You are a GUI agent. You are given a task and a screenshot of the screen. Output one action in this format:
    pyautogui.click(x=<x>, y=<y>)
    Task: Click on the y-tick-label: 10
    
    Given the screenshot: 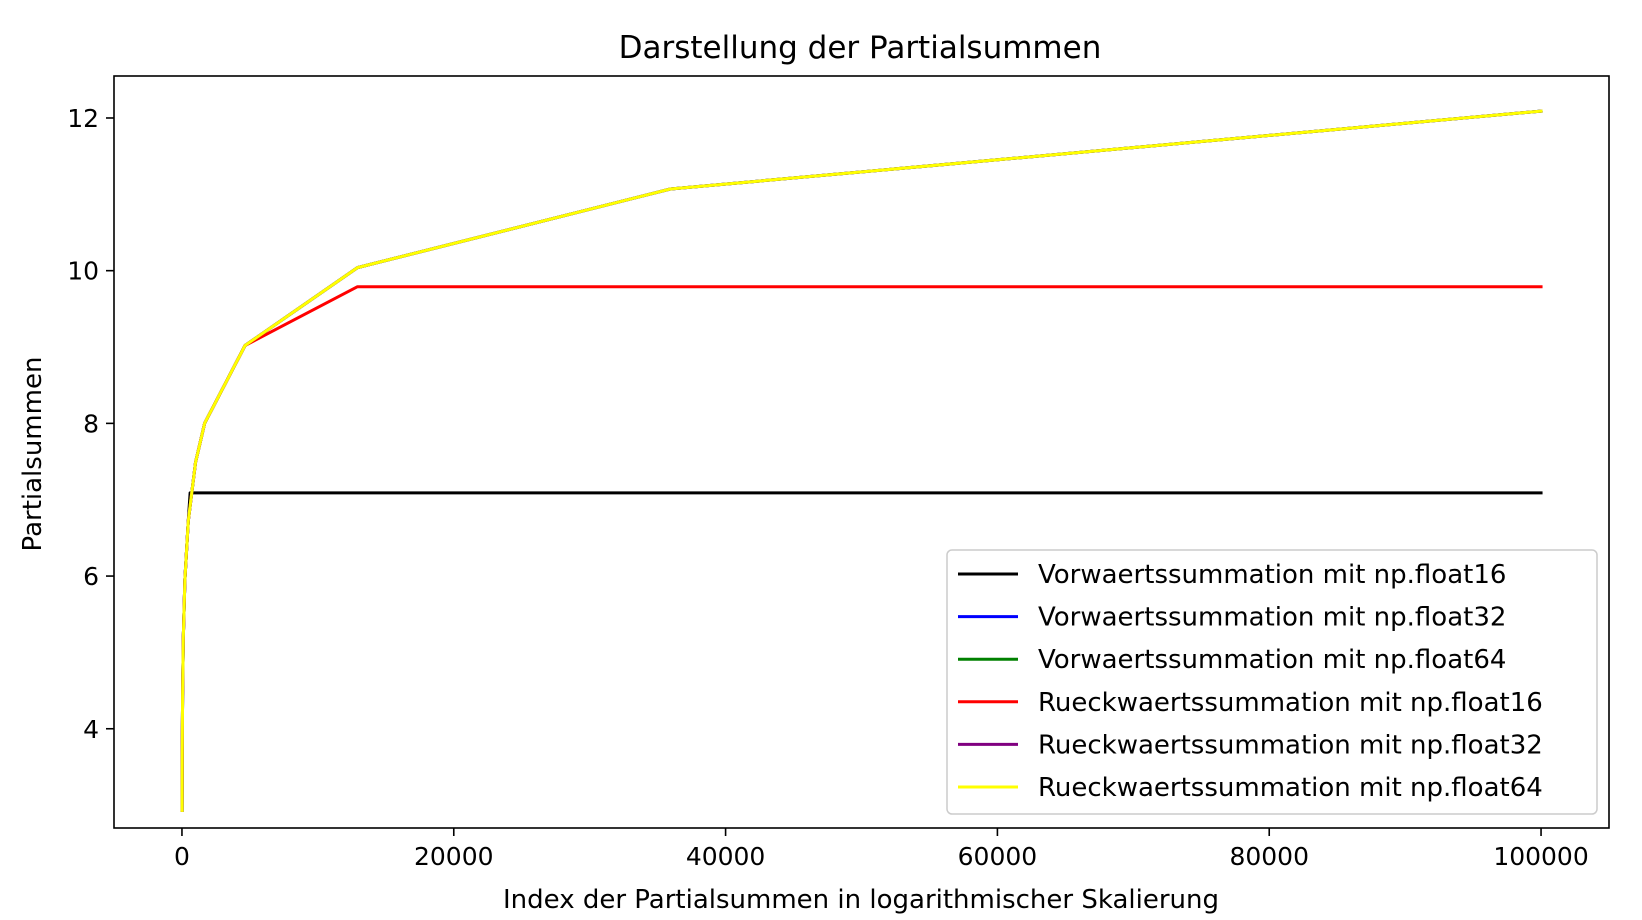 What is the action you would take?
    pyautogui.click(x=83, y=271)
    